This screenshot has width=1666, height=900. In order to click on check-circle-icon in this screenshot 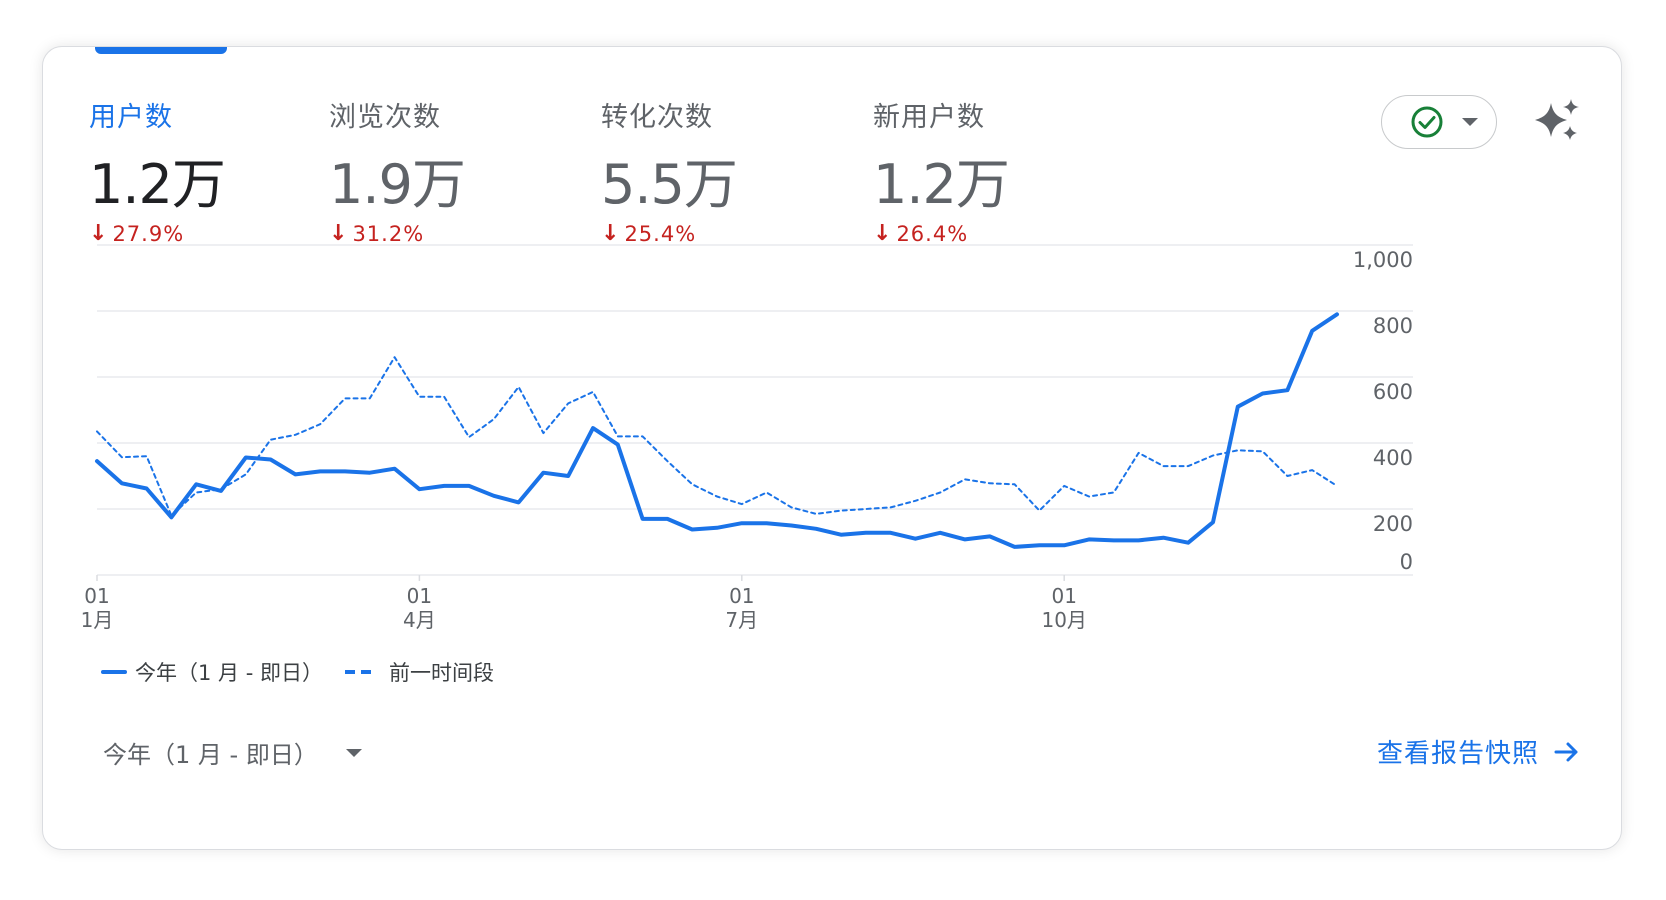, I will do `click(1427, 122)`.